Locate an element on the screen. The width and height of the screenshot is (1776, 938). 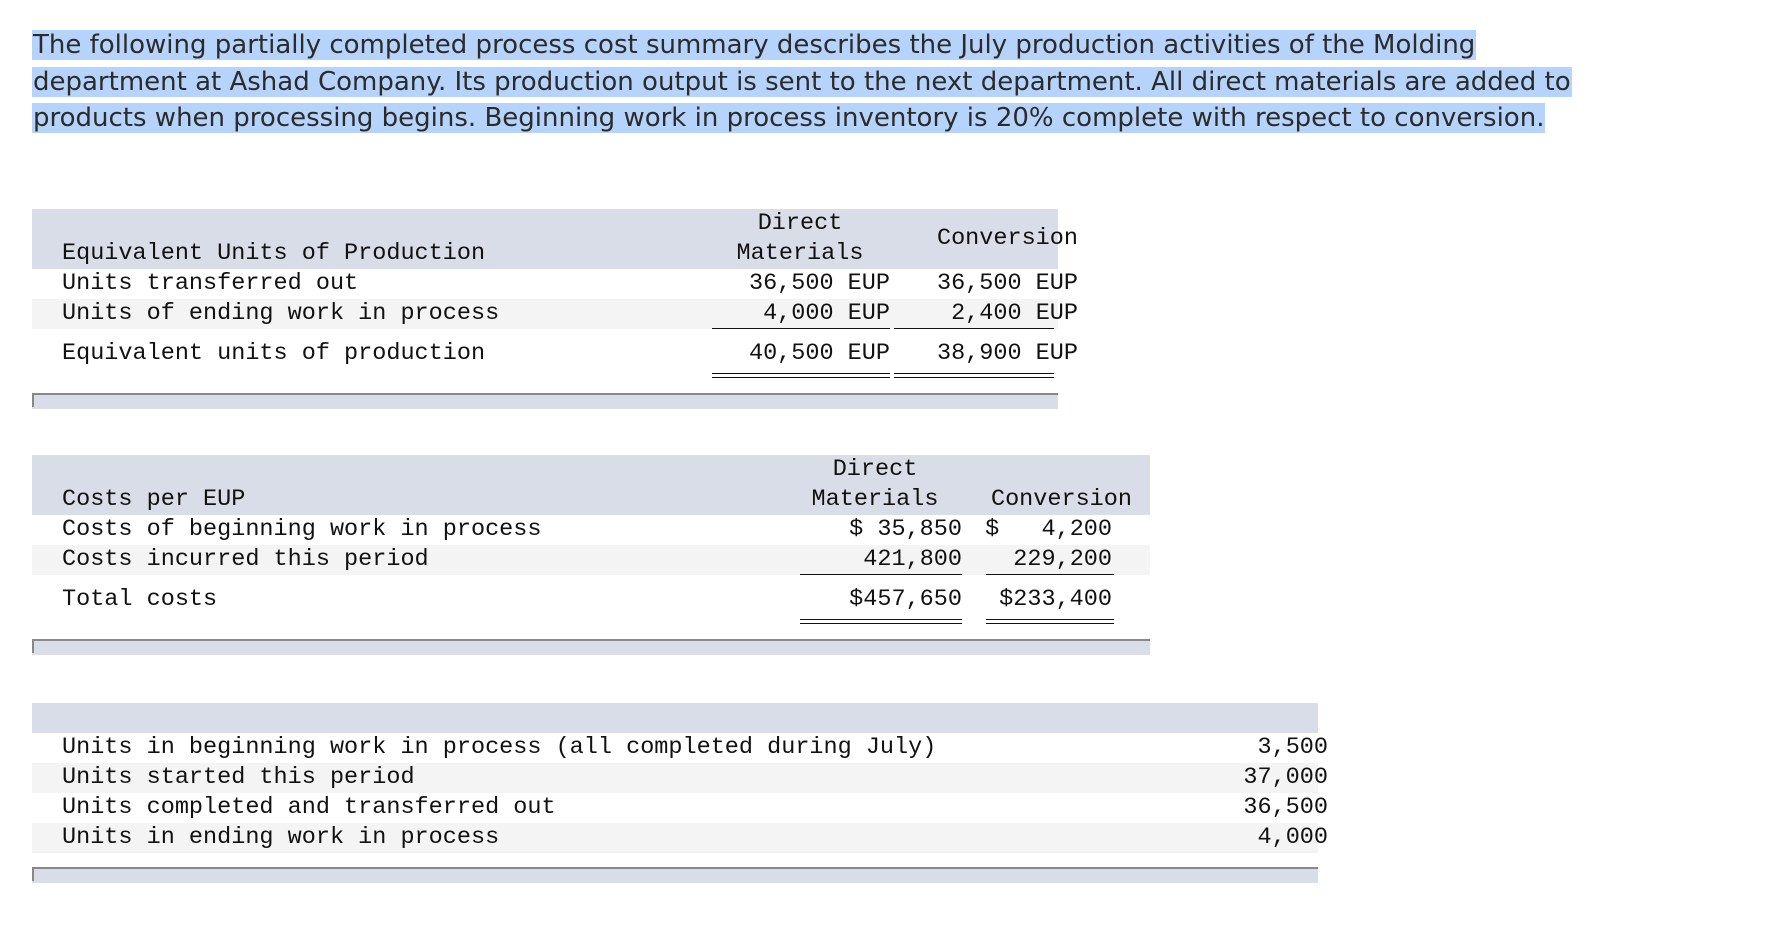
units-row-label: Units started this period is located at coordinates (238, 777).